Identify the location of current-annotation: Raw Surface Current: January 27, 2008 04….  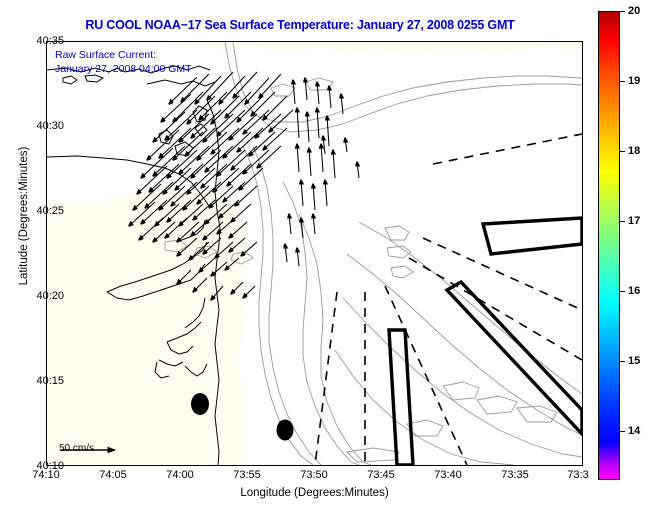
(123, 62).